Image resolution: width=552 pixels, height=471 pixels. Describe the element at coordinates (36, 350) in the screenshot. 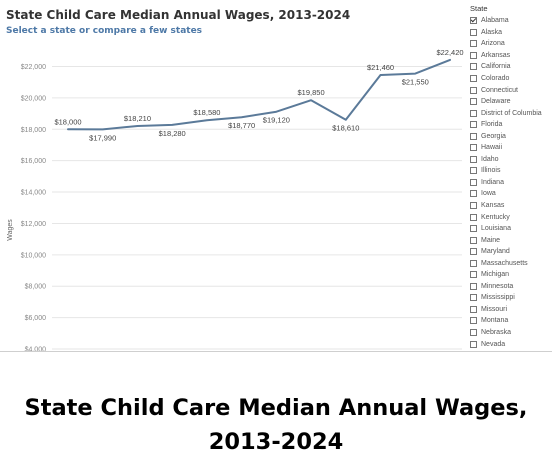

I see `y-tick-label: $4,000` at that location.